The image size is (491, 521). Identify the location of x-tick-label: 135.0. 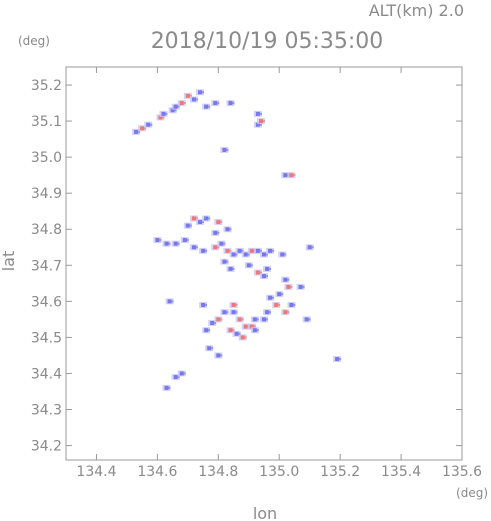
(279, 472).